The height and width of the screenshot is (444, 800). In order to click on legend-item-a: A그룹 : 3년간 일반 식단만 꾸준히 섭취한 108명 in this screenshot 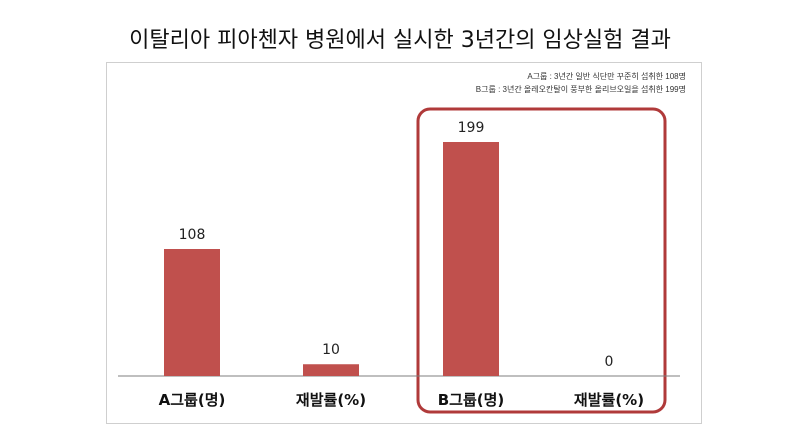, I will do `click(606, 76)`.